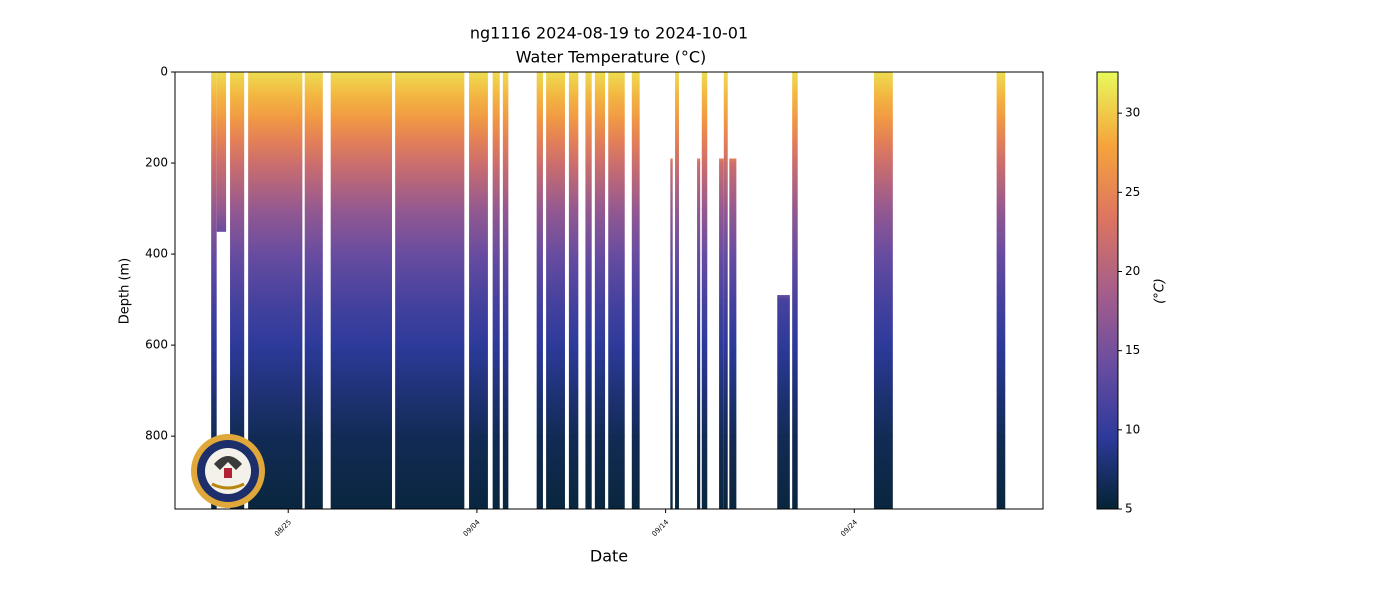 This screenshot has width=1400, height=600. I want to click on colorbar-tick-label: 25, so click(1132, 192).